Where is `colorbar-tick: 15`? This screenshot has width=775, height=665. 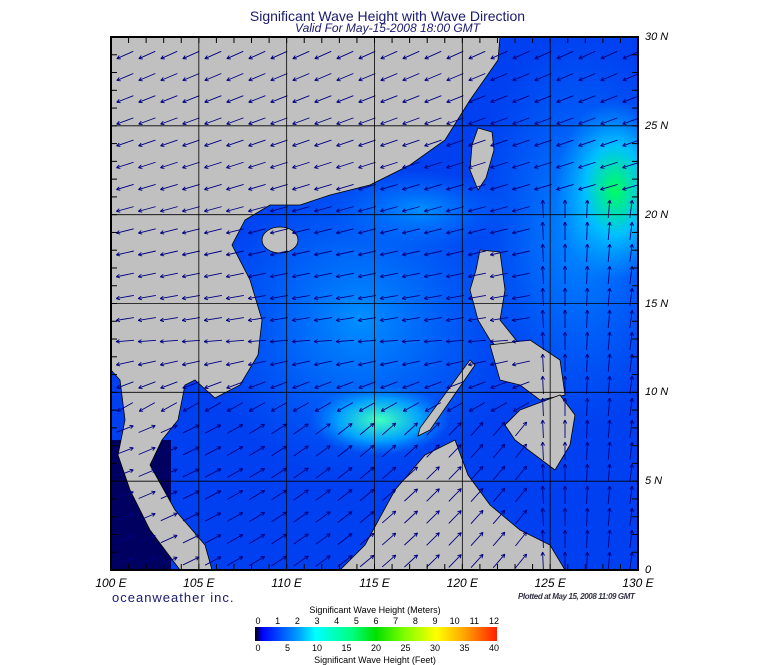 colorbar-tick: 15 is located at coordinates (346, 648).